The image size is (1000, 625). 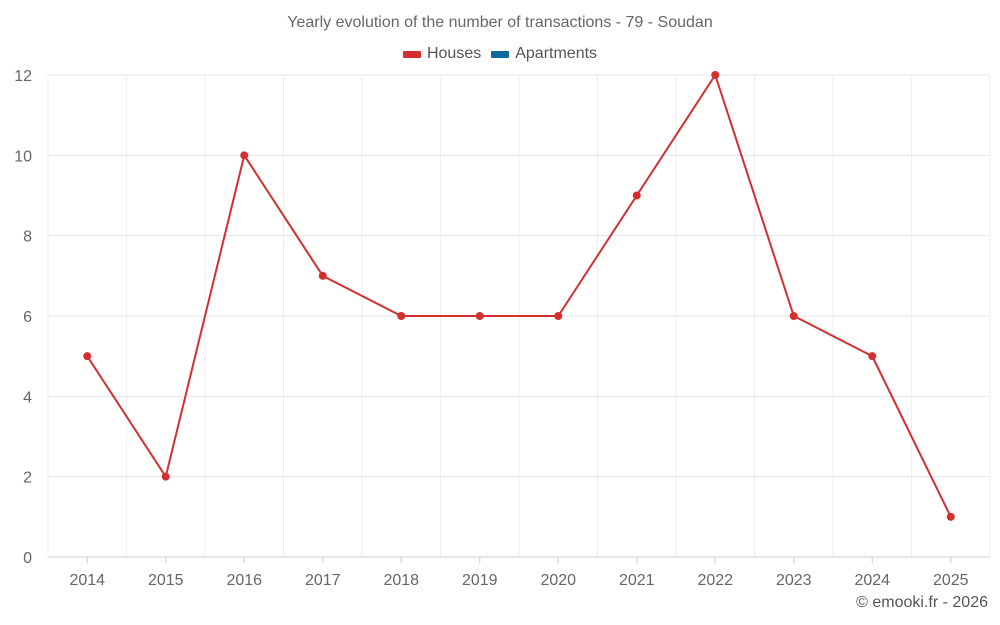 I want to click on x-tick-label: 2020, so click(x=558, y=580).